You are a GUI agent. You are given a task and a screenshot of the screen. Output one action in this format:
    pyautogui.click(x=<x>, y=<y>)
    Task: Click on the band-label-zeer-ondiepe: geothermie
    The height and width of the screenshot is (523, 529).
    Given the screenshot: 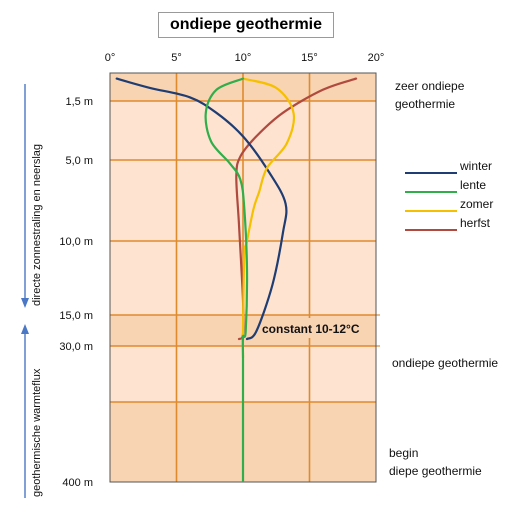 What is the action you would take?
    pyautogui.click(x=425, y=104)
    